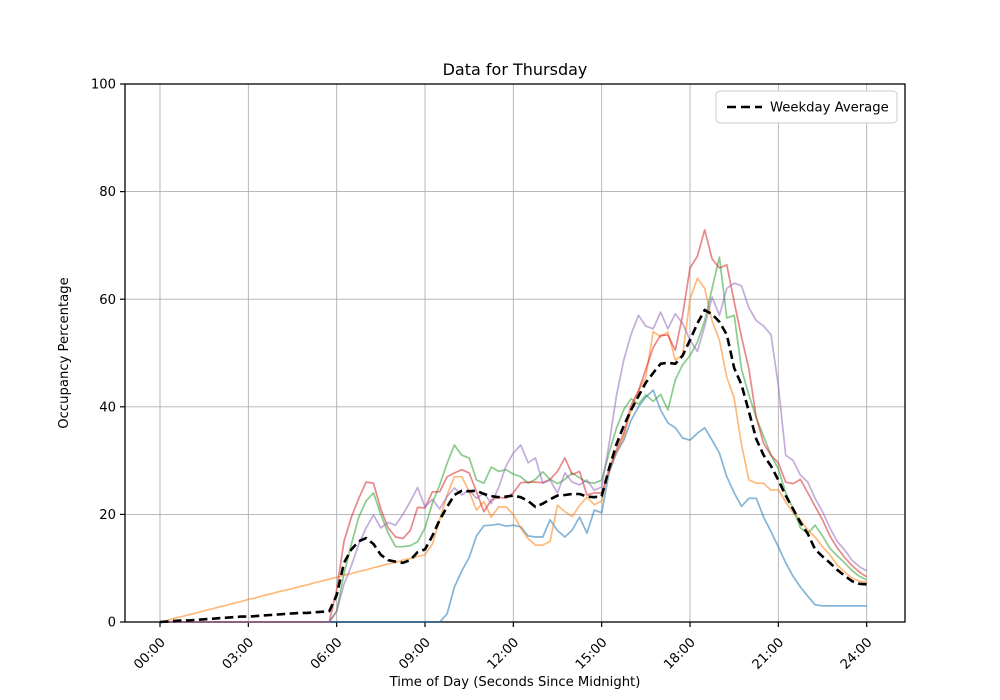  What do you see at coordinates (107, 407) in the screenshot?
I see `y-tick-label-40: 40` at bounding box center [107, 407].